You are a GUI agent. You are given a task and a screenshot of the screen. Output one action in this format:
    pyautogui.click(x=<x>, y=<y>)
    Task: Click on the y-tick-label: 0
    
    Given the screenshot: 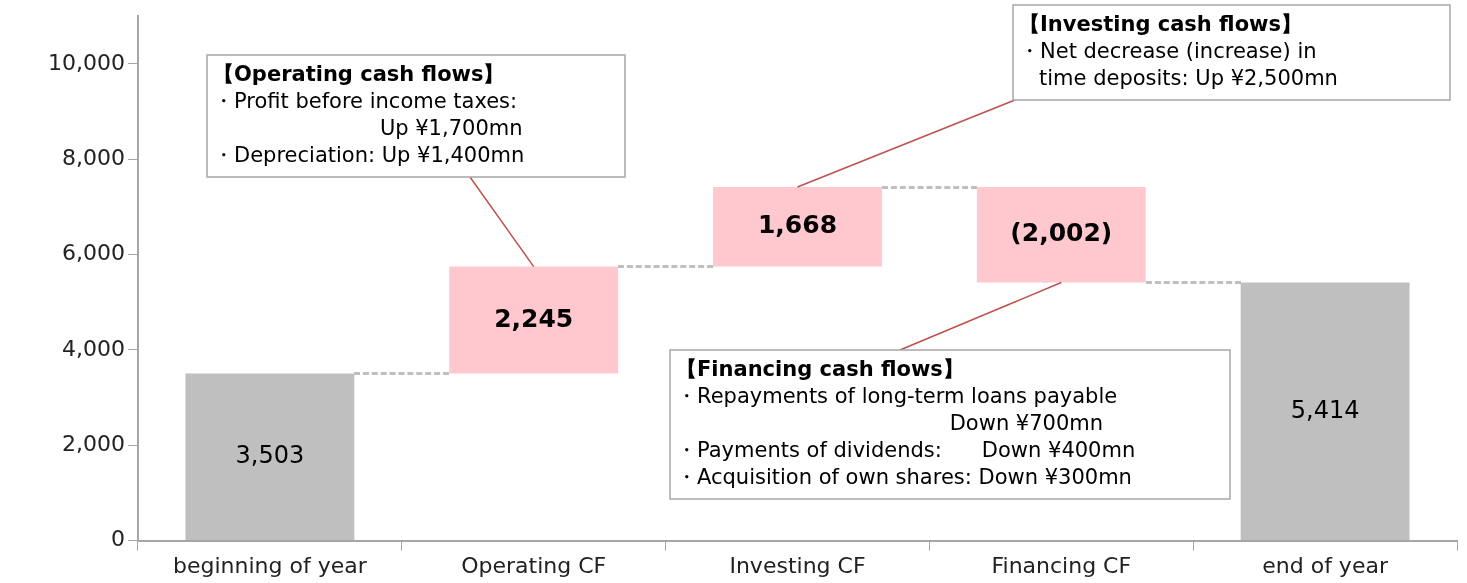 What is the action you would take?
    pyautogui.click(x=117, y=539)
    